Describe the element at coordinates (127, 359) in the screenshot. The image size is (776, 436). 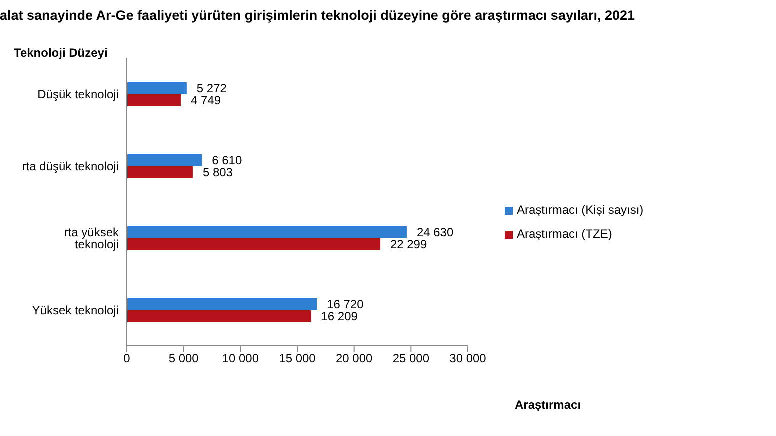
I see `x-tick-label: 0` at that location.